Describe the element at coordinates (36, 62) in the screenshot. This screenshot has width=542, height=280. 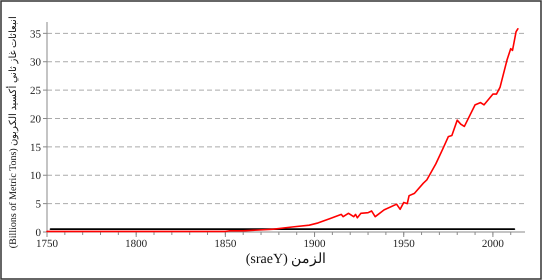
I see `y-tick-label: 30` at that location.